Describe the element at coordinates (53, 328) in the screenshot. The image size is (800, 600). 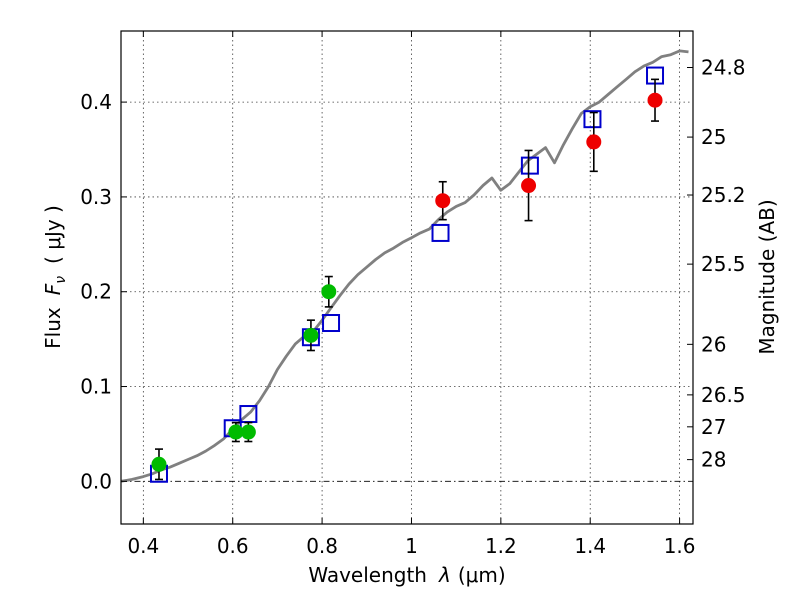
I see `y-axis-label-text: Flux` at that location.